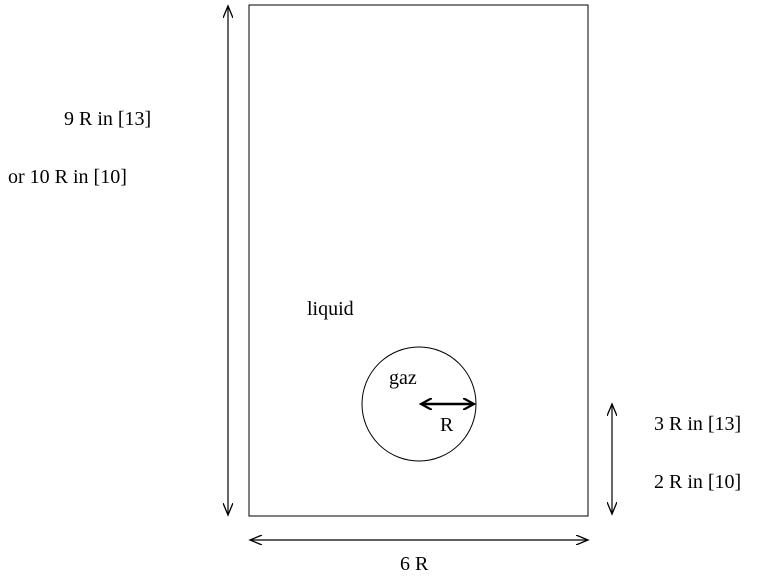 This screenshot has height=578, width=773. I want to click on height-label-ref13: 9 R in [13], so click(108, 119).